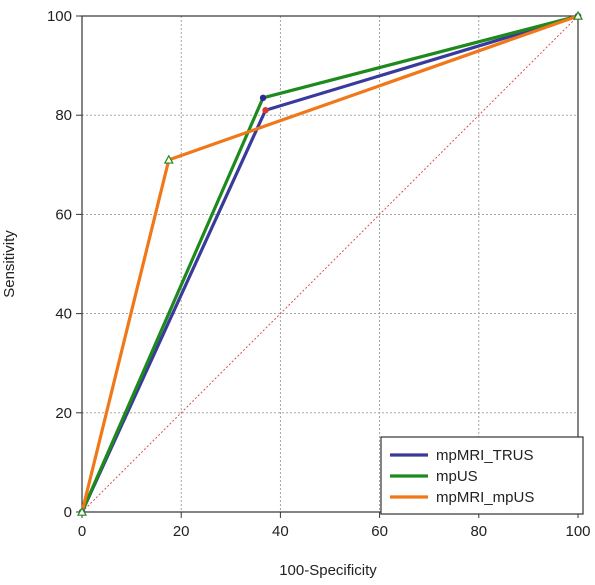 Image resolution: width=595 pixels, height=585 pixels. What do you see at coordinates (280, 531) in the screenshot?
I see `x-tick-label: 40` at bounding box center [280, 531].